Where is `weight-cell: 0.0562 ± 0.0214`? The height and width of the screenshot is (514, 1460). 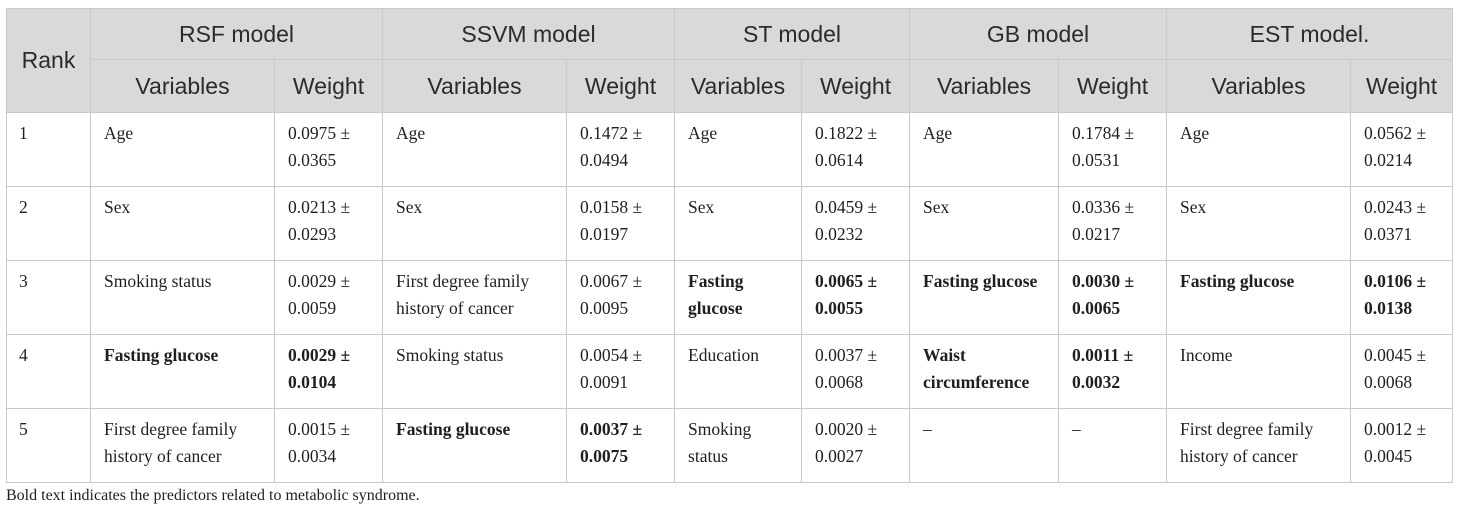
weight-cell: 0.0562 ± 0.0214 is located at coordinates (1402, 149).